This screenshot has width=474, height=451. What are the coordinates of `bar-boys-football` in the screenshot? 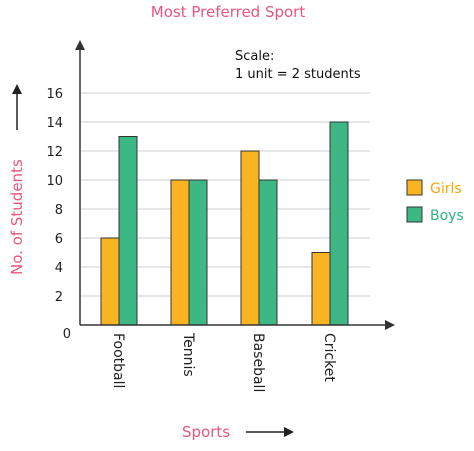 It's located at (128, 231).